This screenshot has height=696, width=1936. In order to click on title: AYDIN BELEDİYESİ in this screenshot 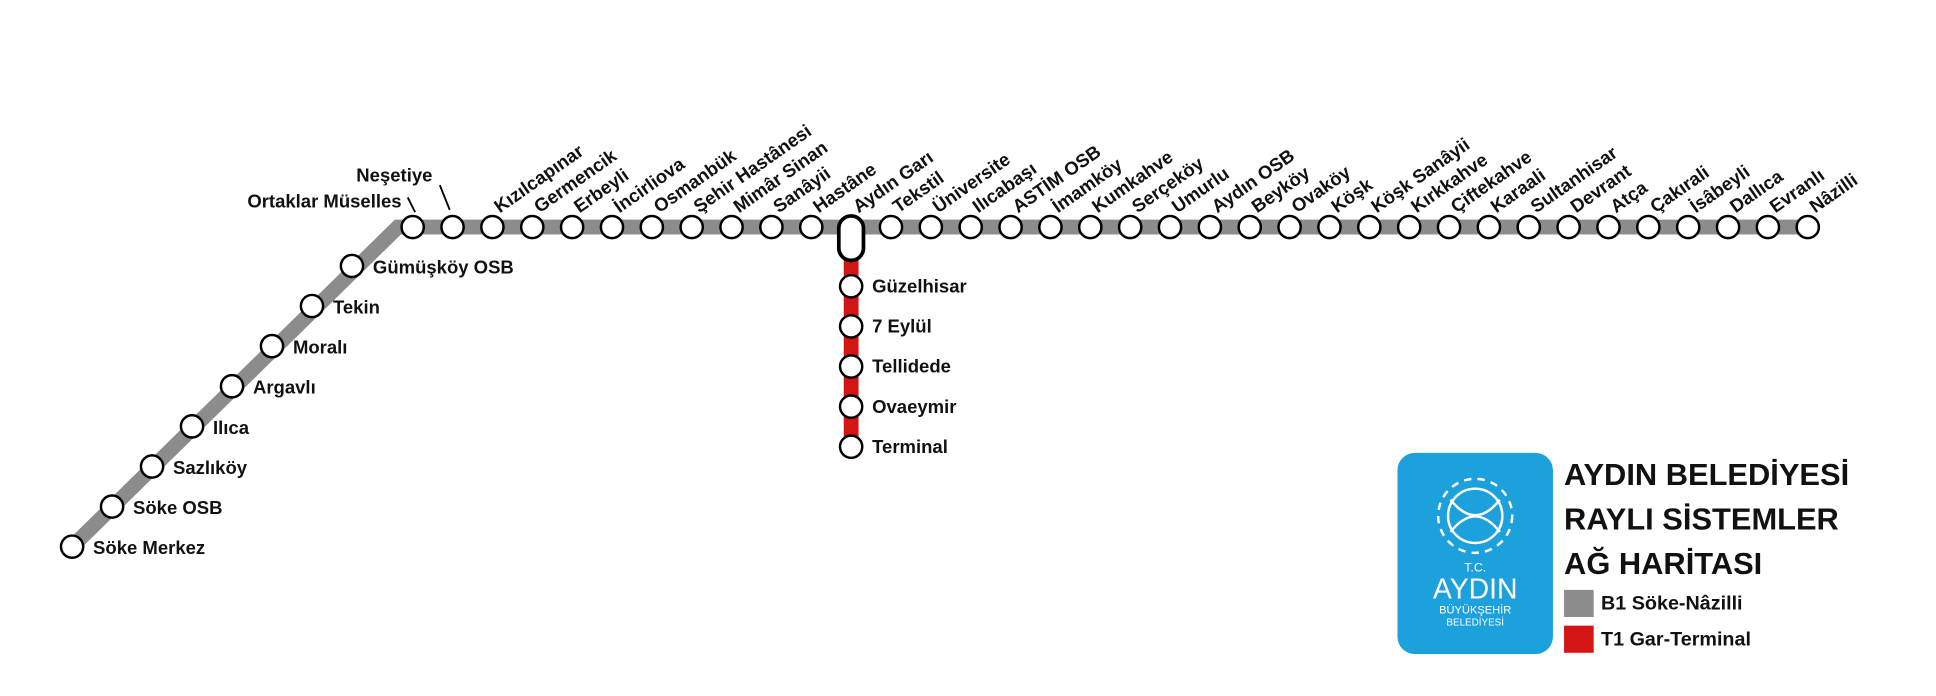, I will do `click(1706, 474)`.